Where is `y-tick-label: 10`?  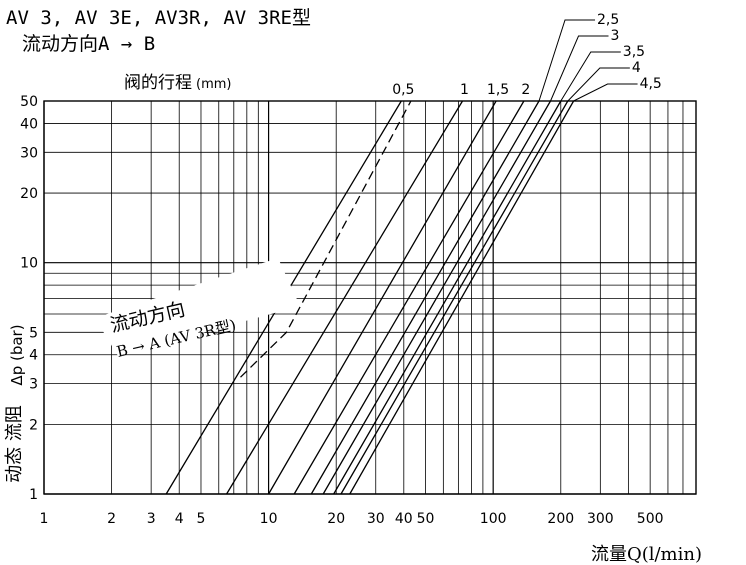 y-tick-label: 10 is located at coordinates (29, 264).